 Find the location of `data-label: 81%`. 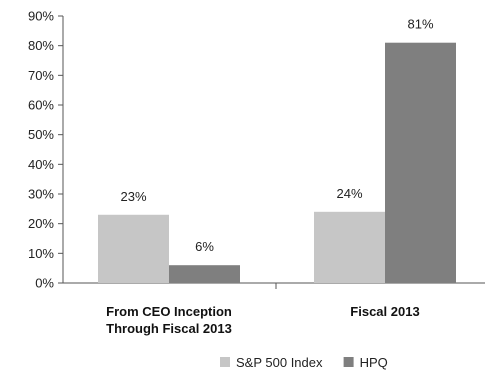

data-label: 81% is located at coordinates (420, 24).